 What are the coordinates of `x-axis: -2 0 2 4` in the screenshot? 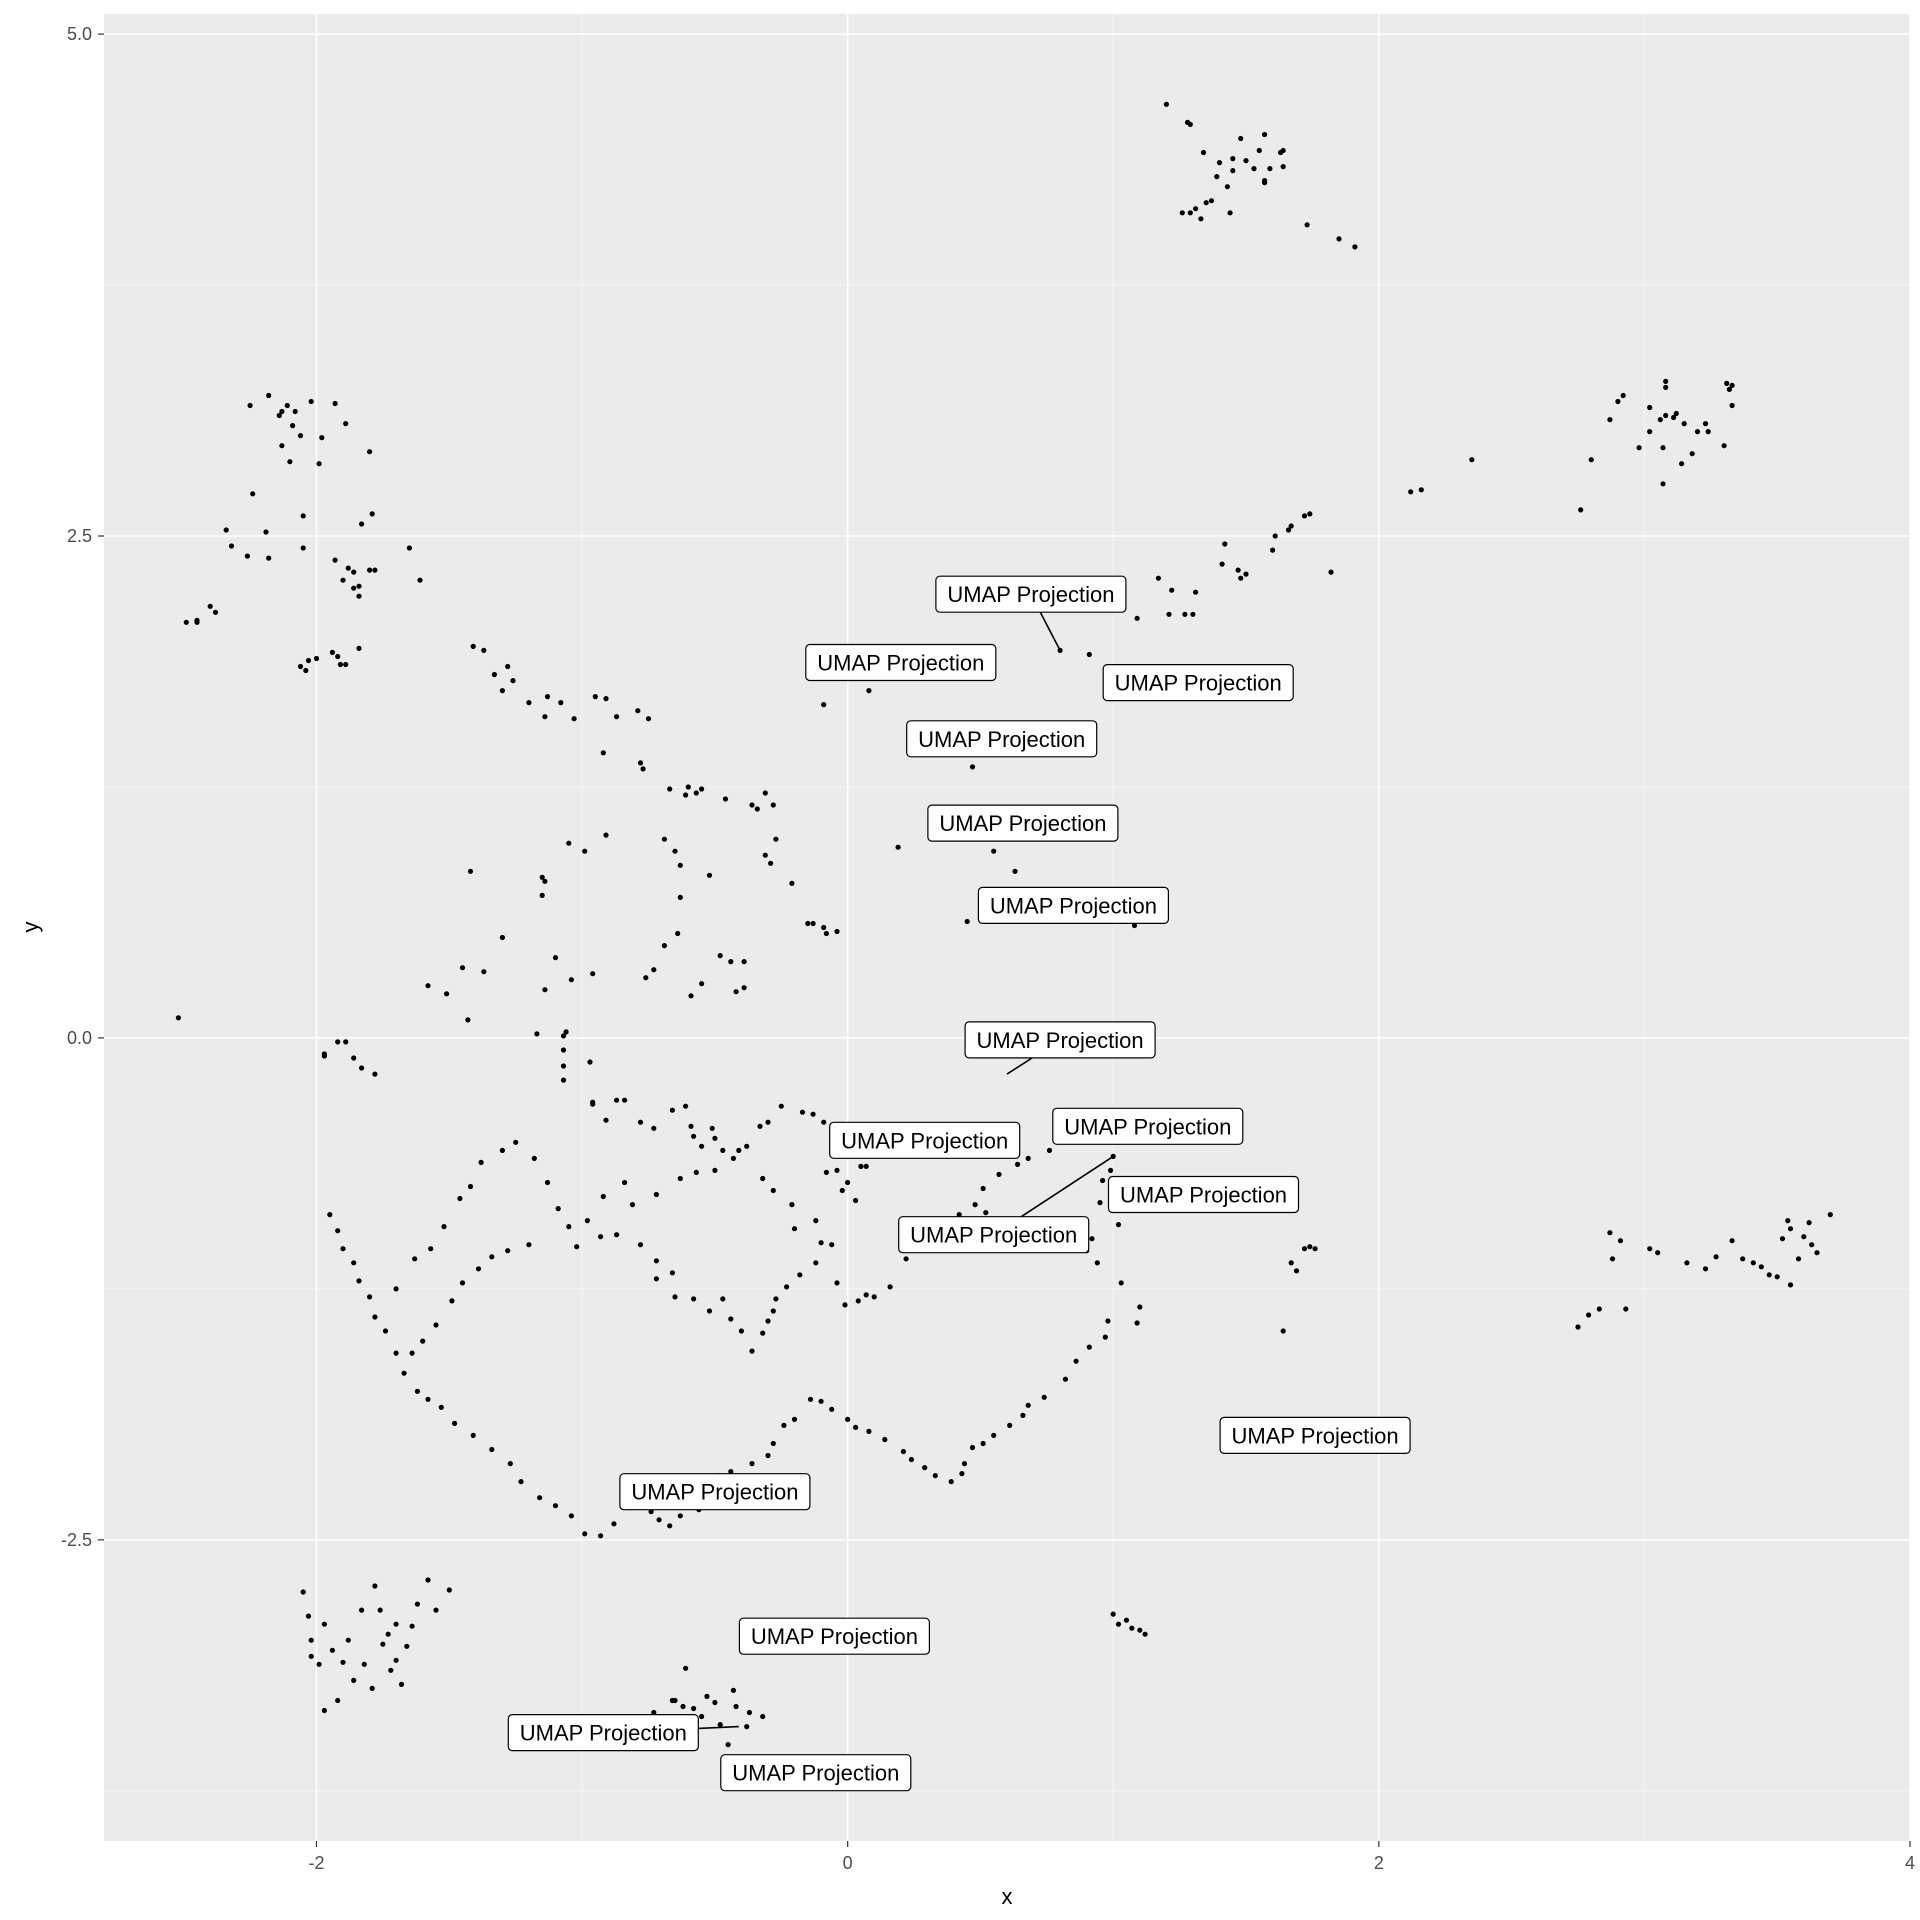 It's located at (1111, 1857).